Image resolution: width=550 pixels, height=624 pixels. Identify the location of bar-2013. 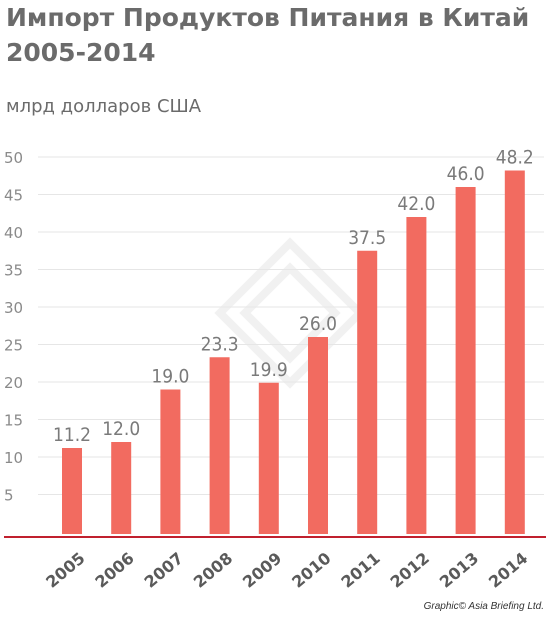
(465, 360).